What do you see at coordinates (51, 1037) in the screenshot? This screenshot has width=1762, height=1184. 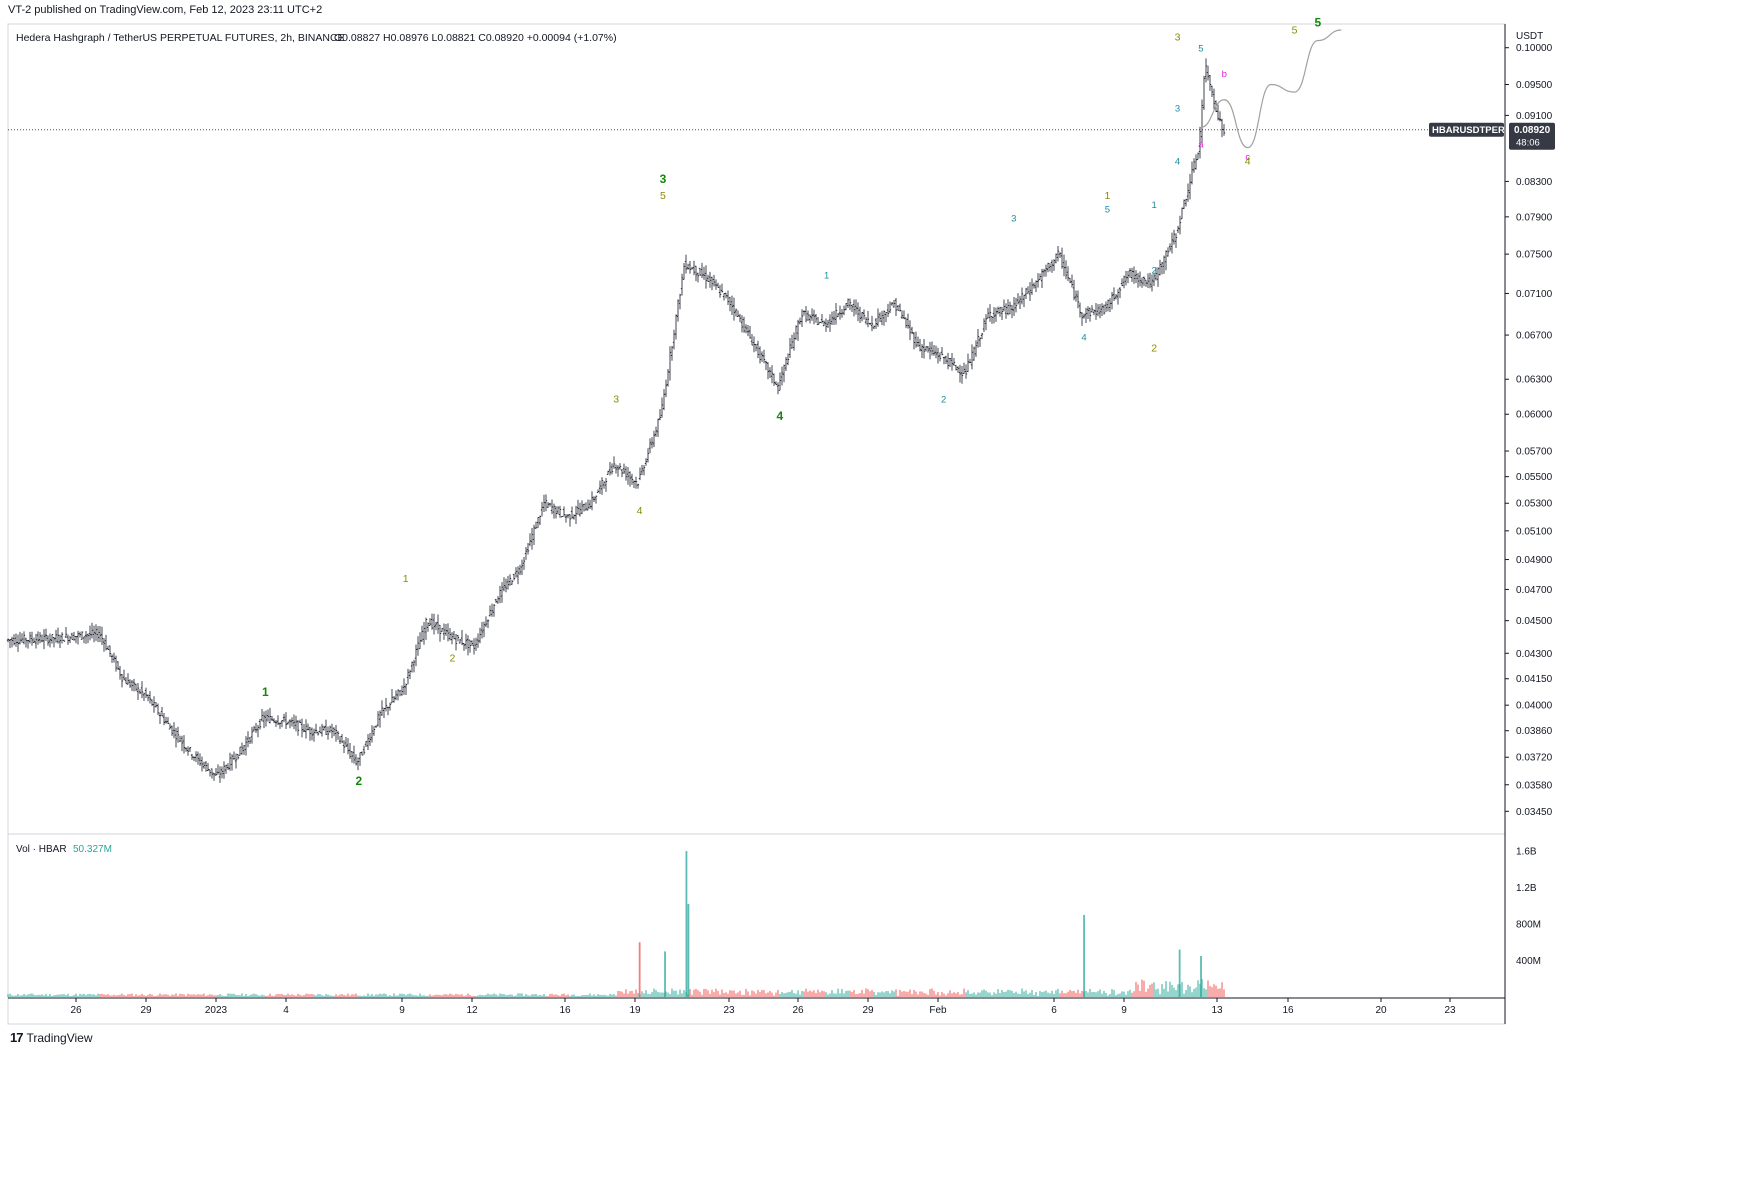 I see `footer-brand: 17 TradingView` at bounding box center [51, 1037].